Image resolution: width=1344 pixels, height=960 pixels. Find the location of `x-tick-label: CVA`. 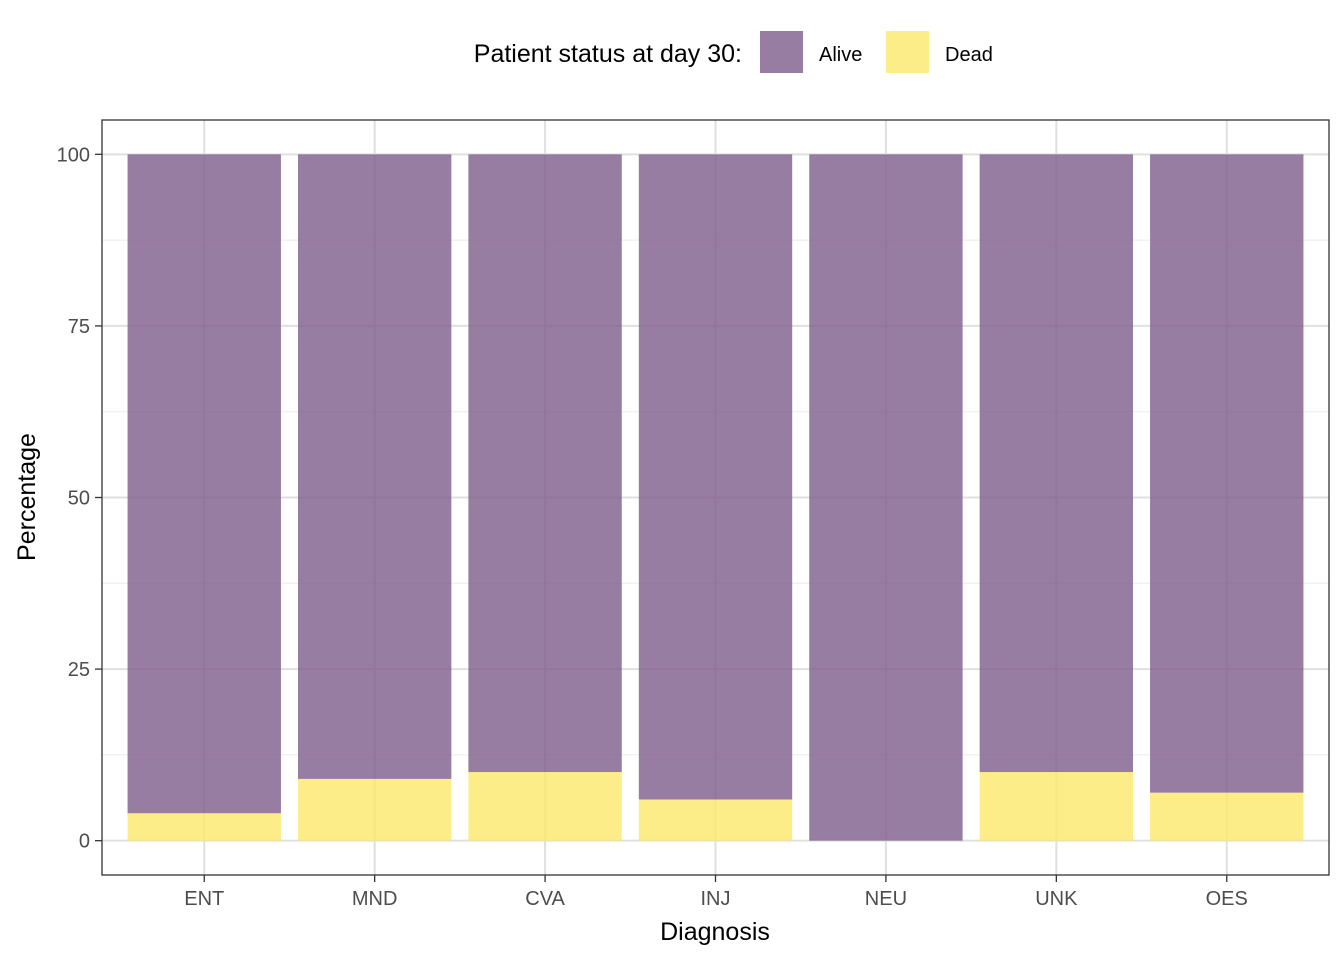

x-tick-label: CVA is located at coordinates (545, 899).